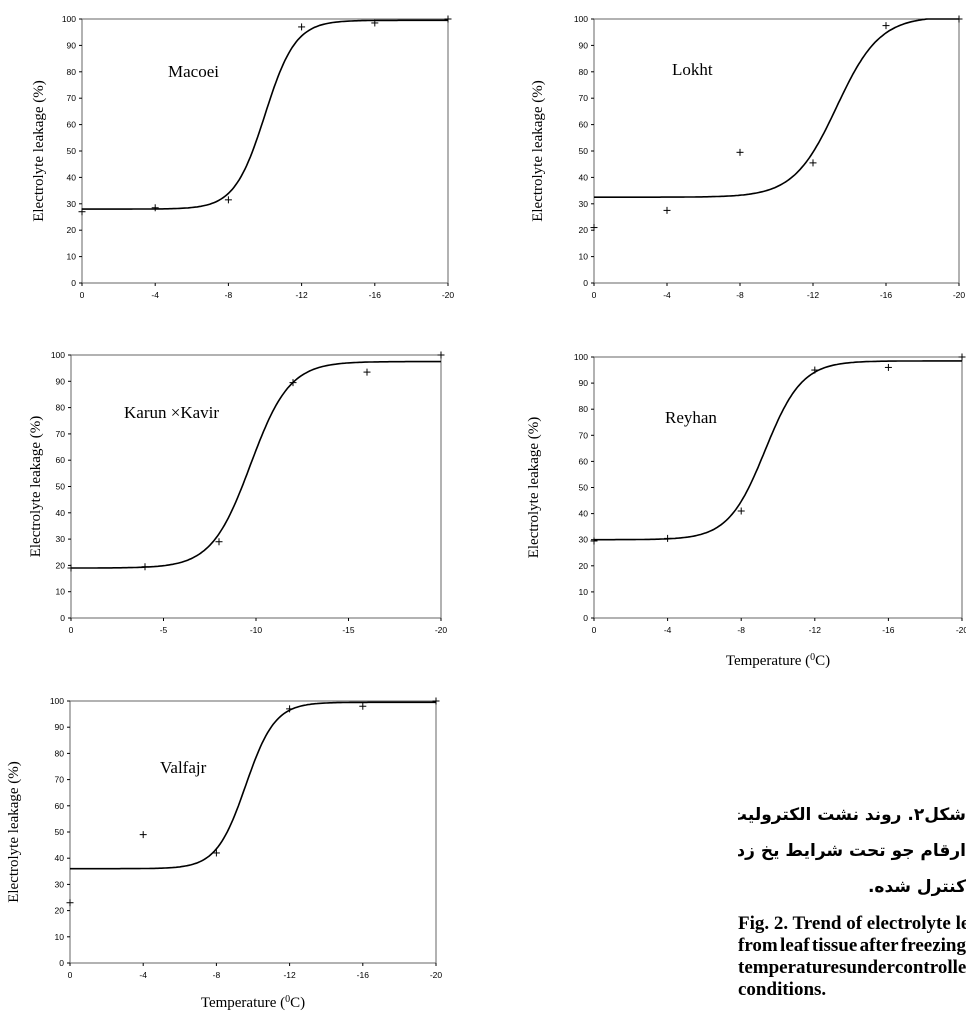  I want to click on caption-word: from, so click(758, 945).